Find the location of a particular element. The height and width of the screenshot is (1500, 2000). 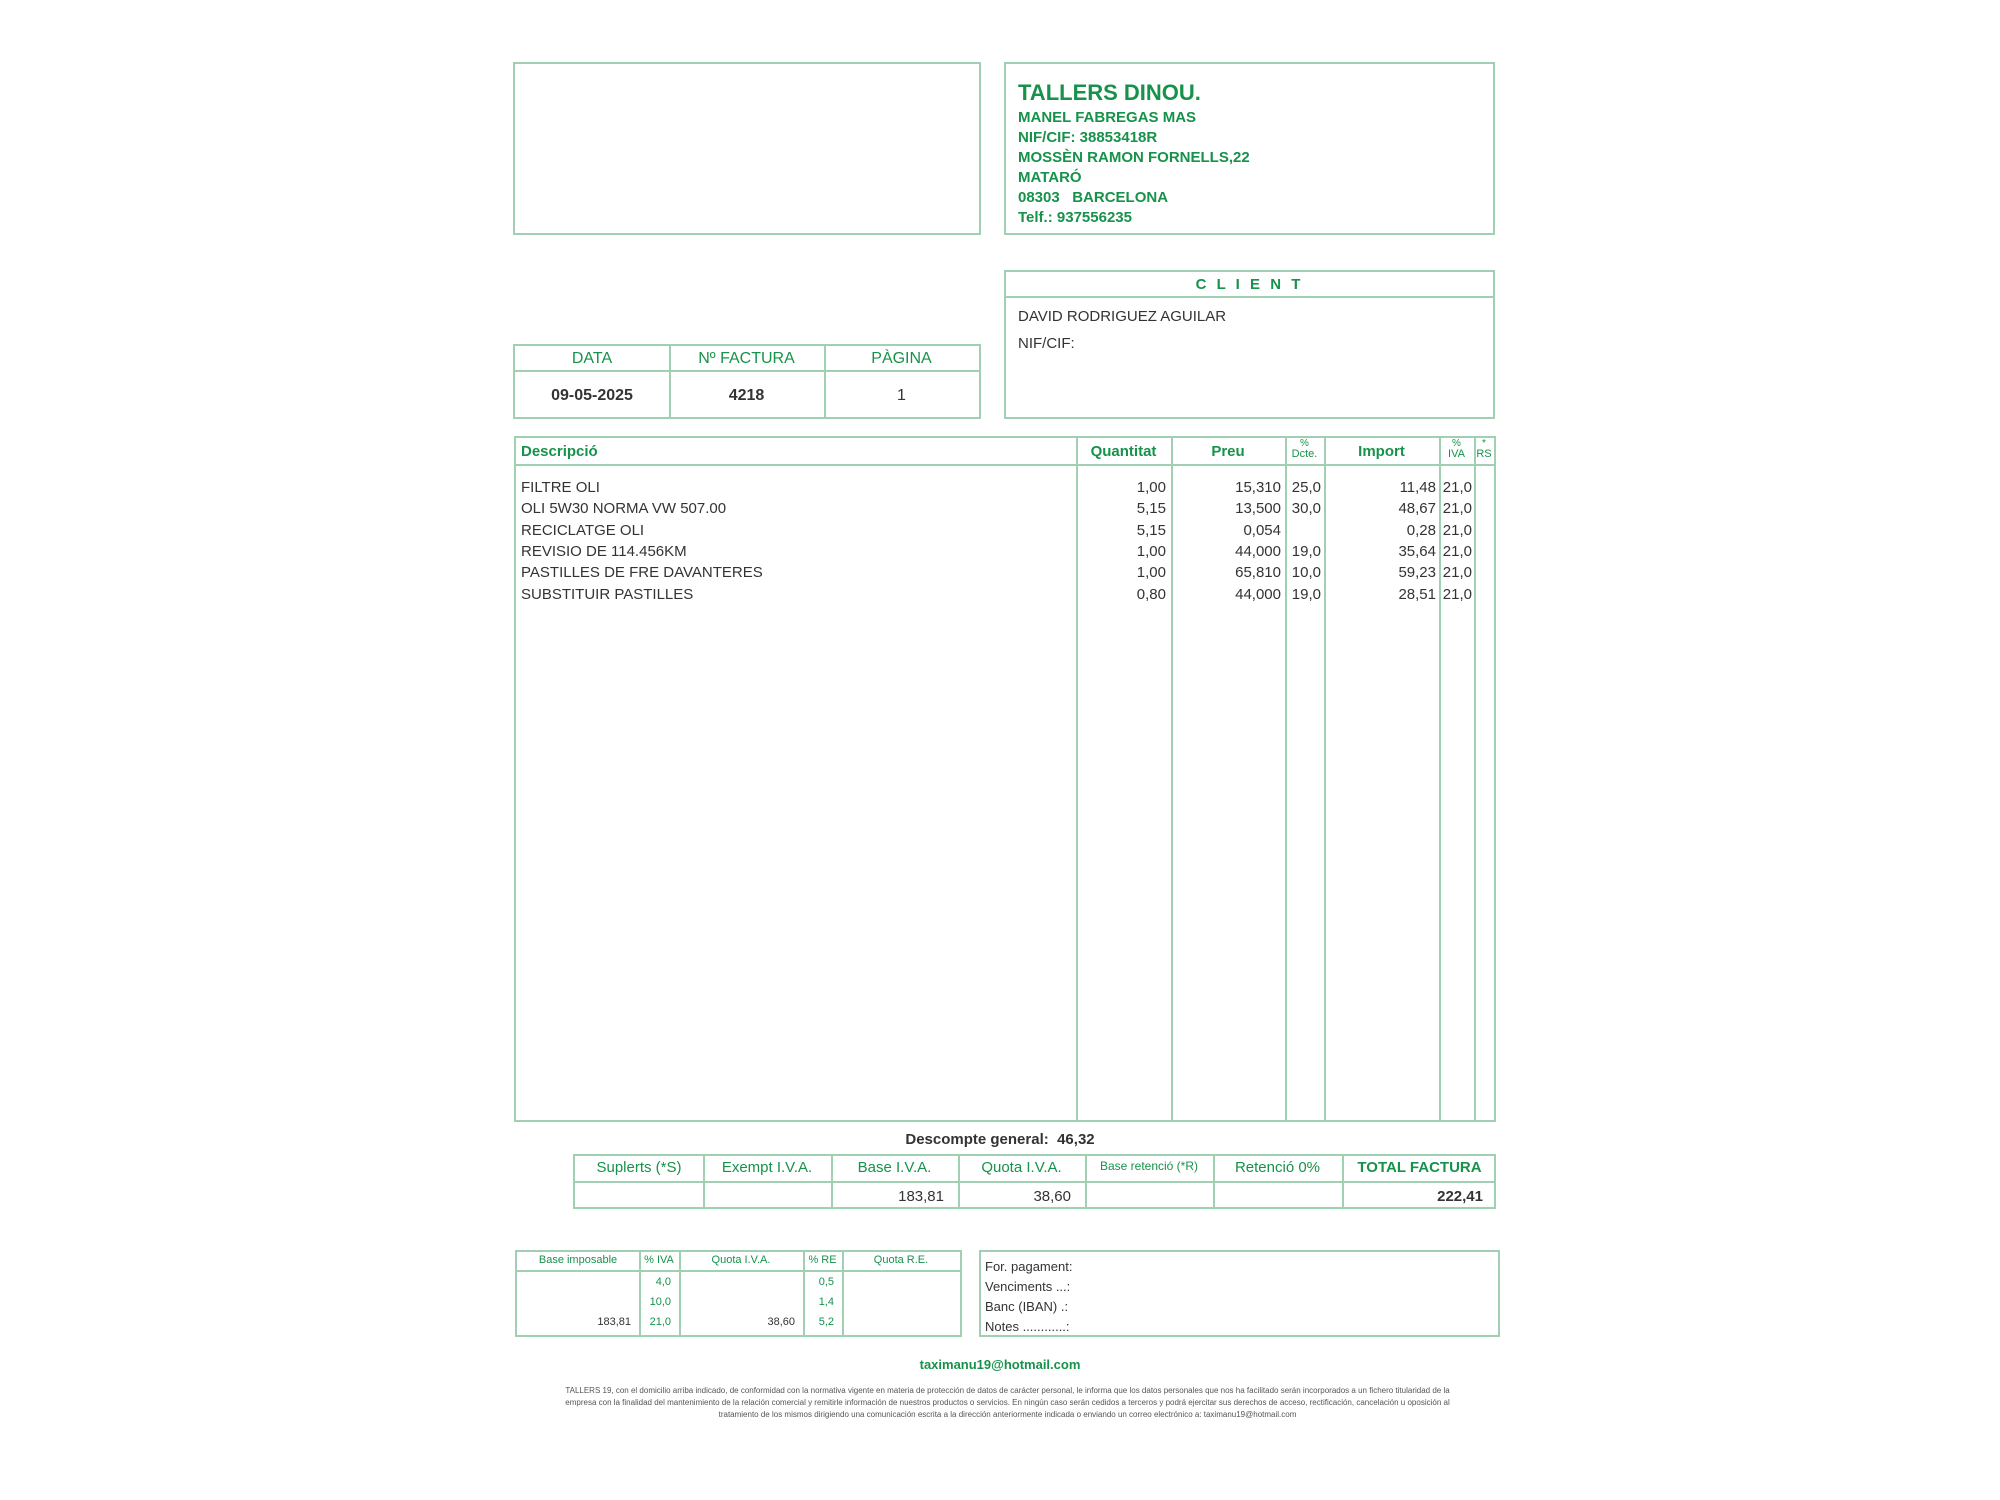

page-label: PÀGINA is located at coordinates (901, 358).